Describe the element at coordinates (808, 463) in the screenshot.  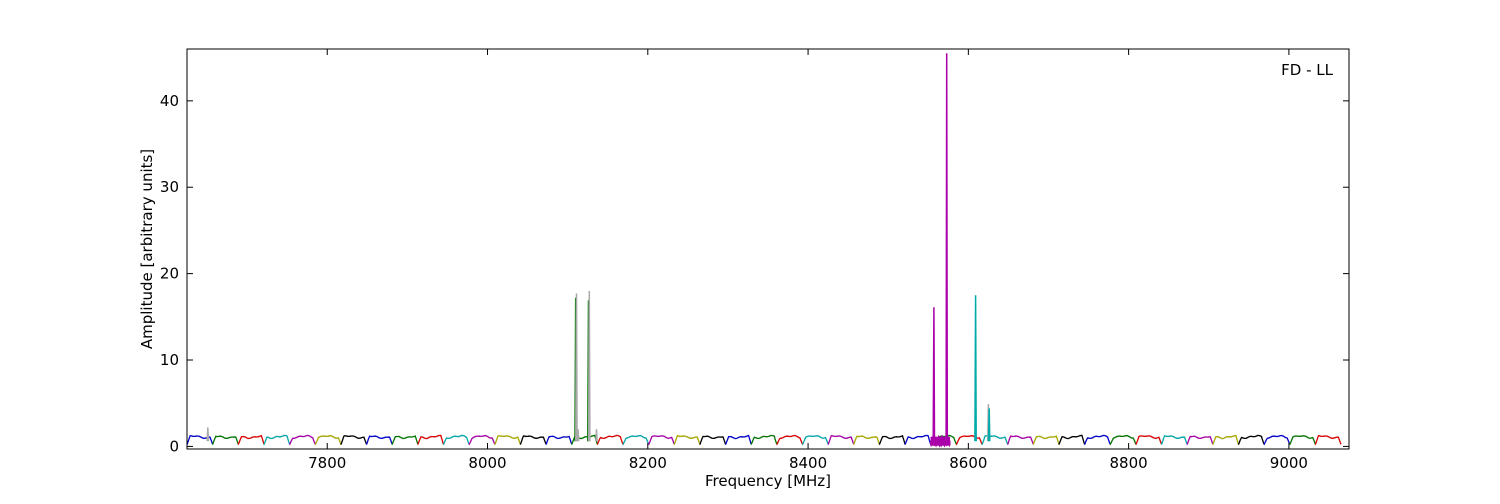
I see `x-tick-label: 8400` at that location.